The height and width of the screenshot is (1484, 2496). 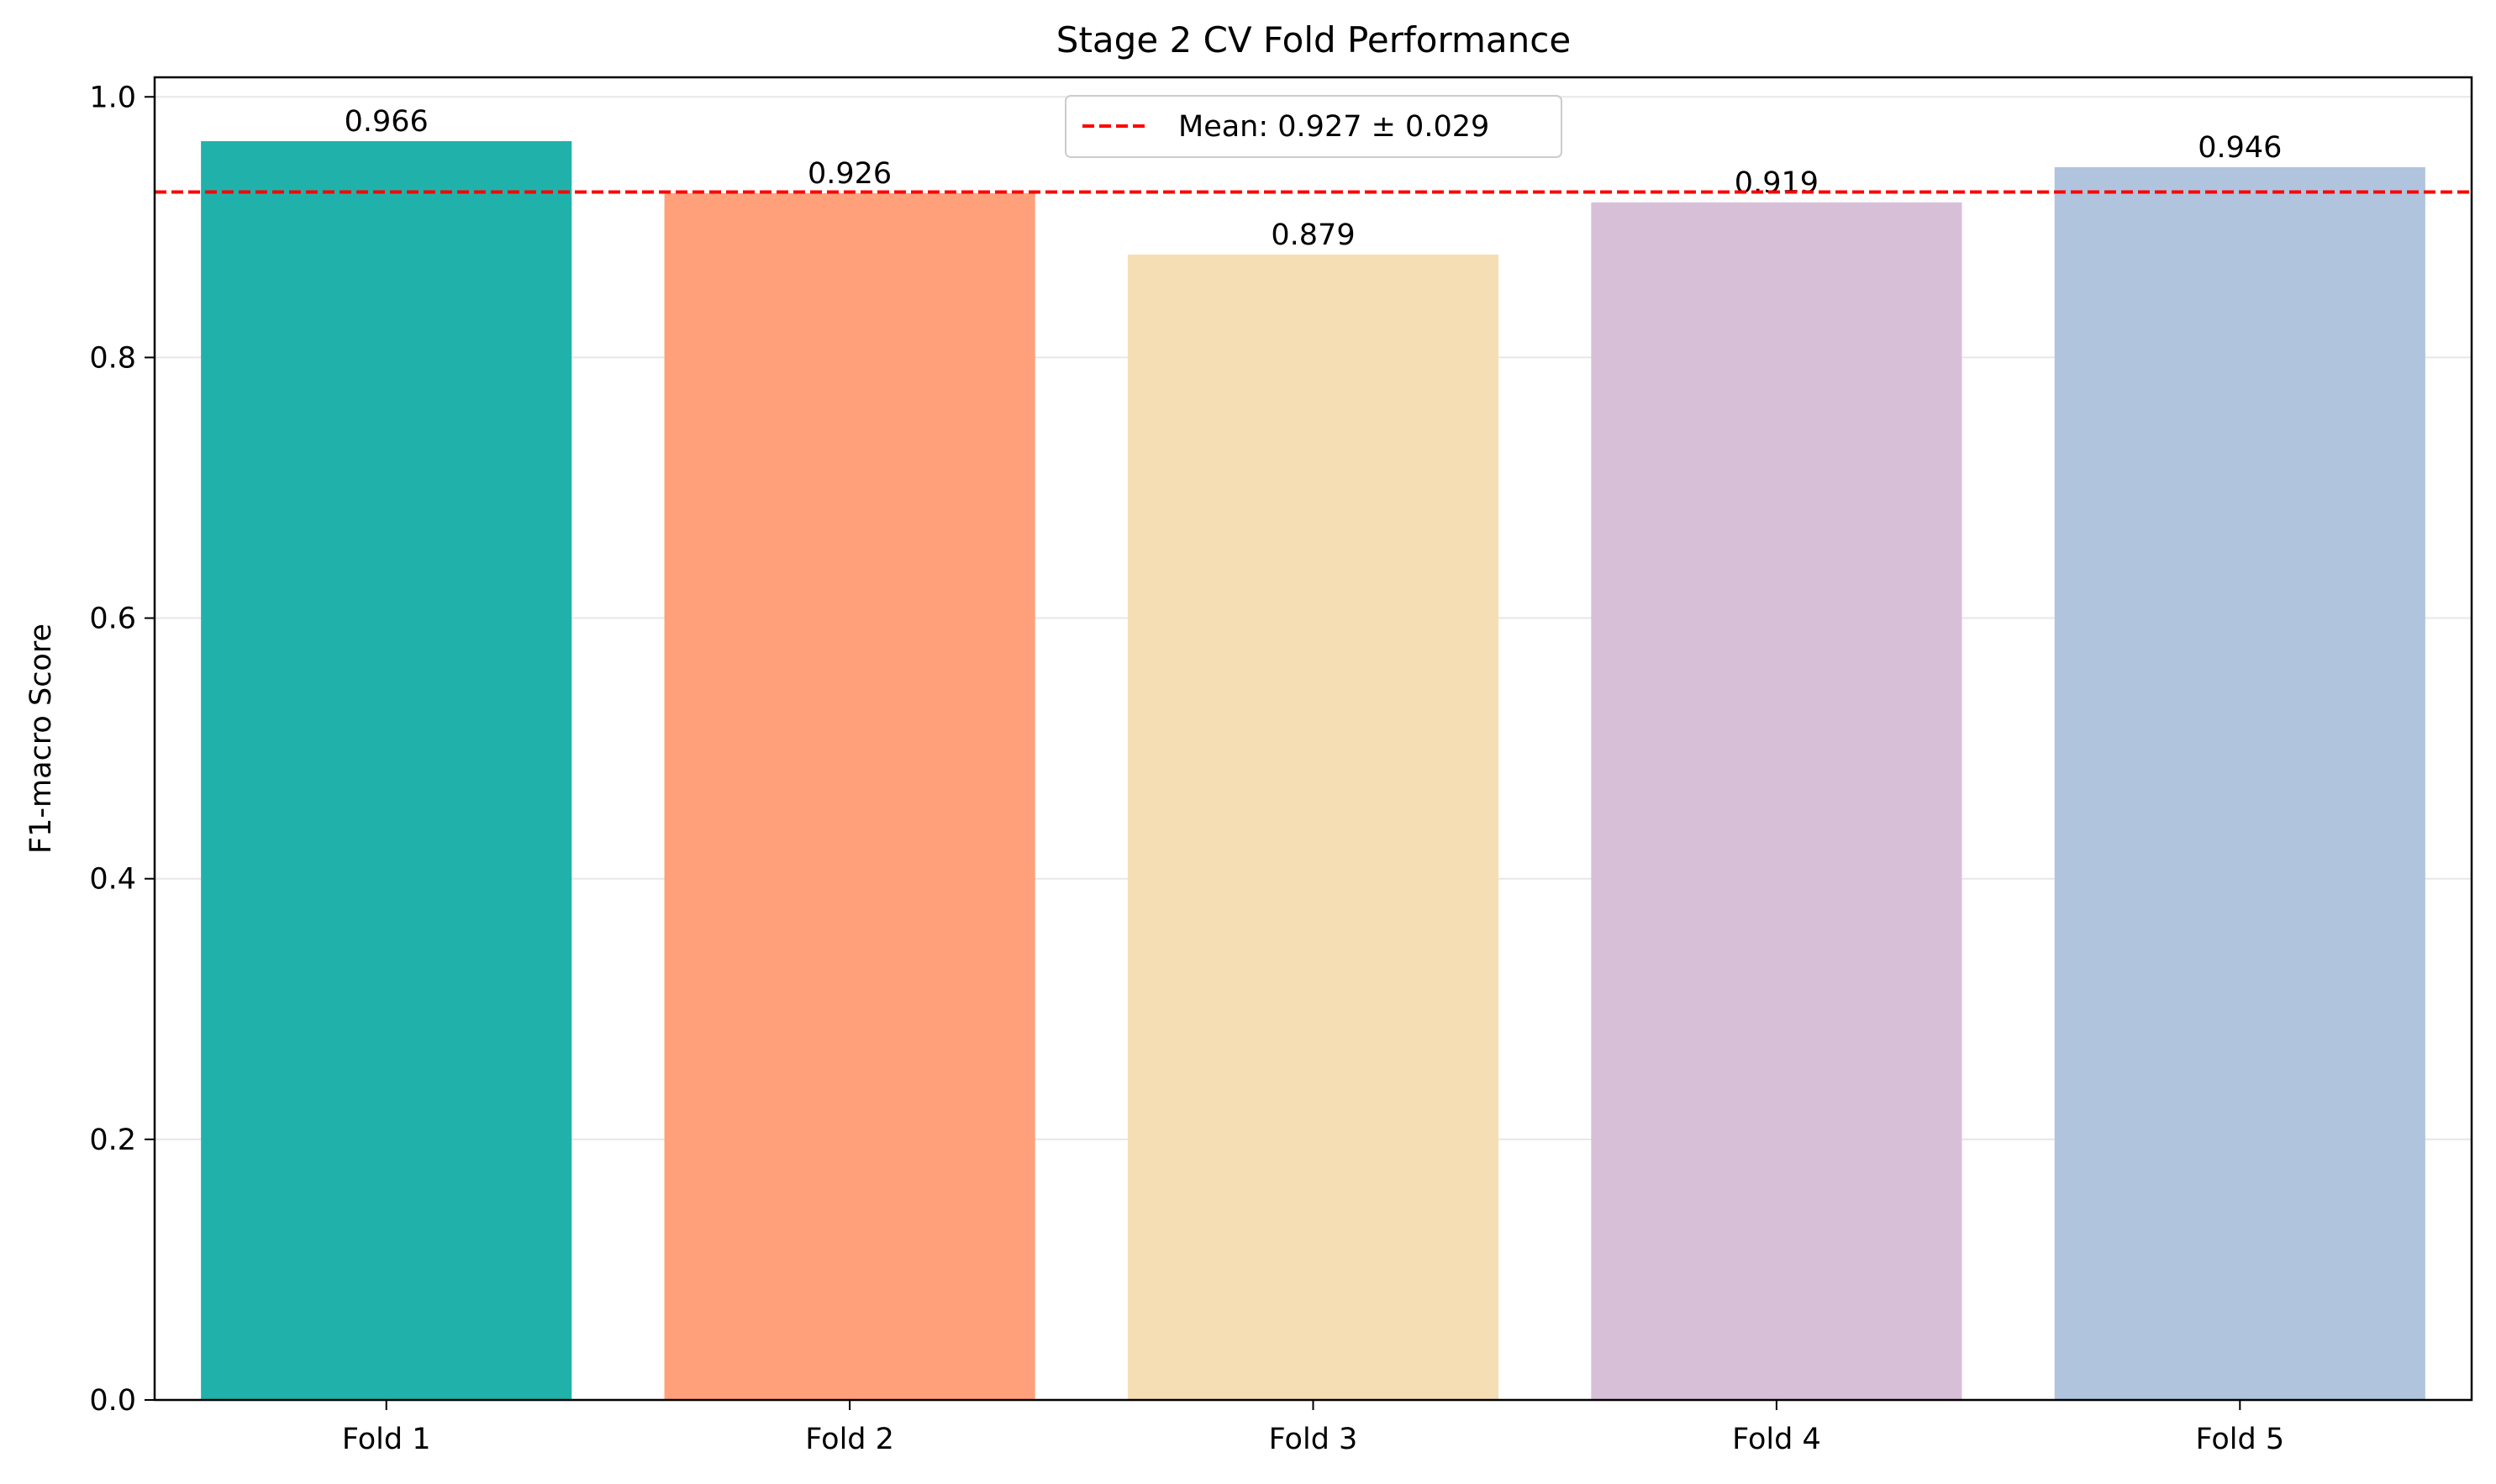 I want to click on bar-value-label: 0.919, so click(x=1777, y=183).